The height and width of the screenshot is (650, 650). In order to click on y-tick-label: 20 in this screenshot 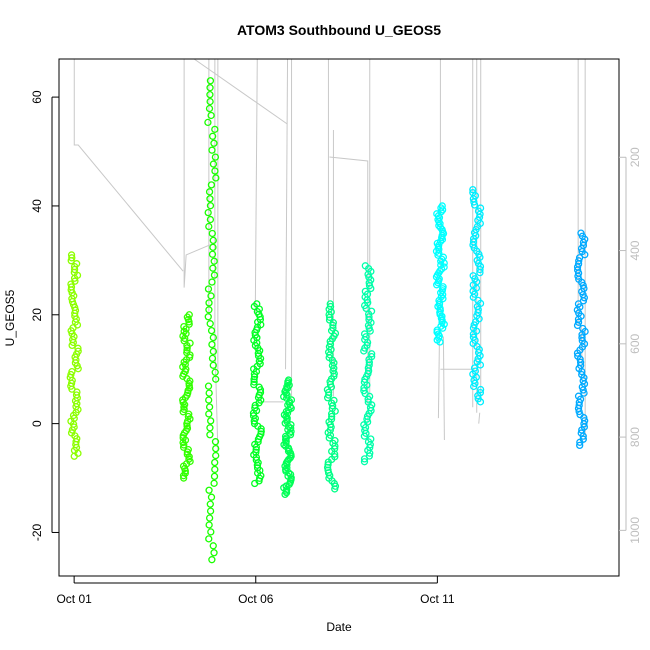, I will do `click(37, 315)`.